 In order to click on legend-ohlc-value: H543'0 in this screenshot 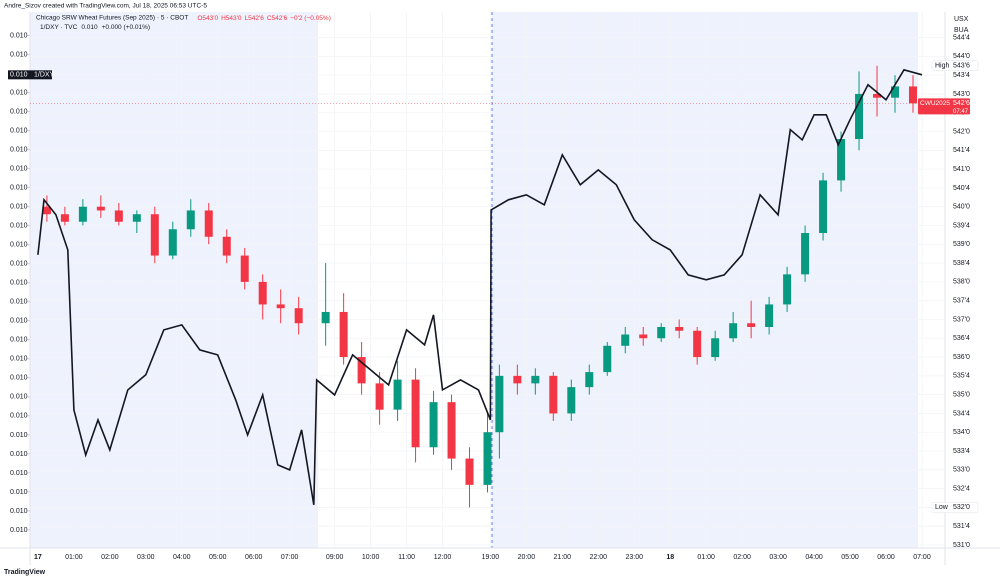, I will do `click(231, 18)`.